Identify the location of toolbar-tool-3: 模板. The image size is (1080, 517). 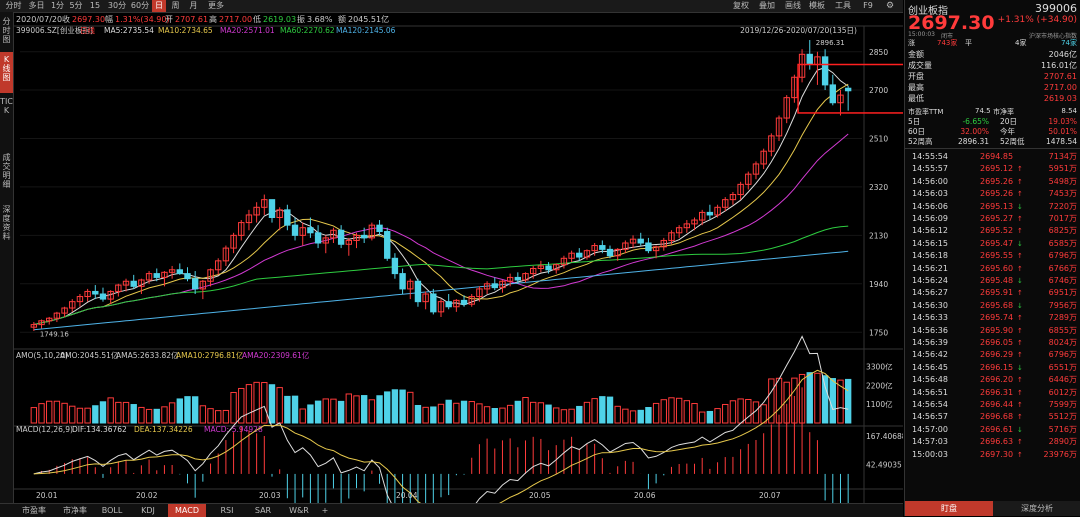
(817, 5).